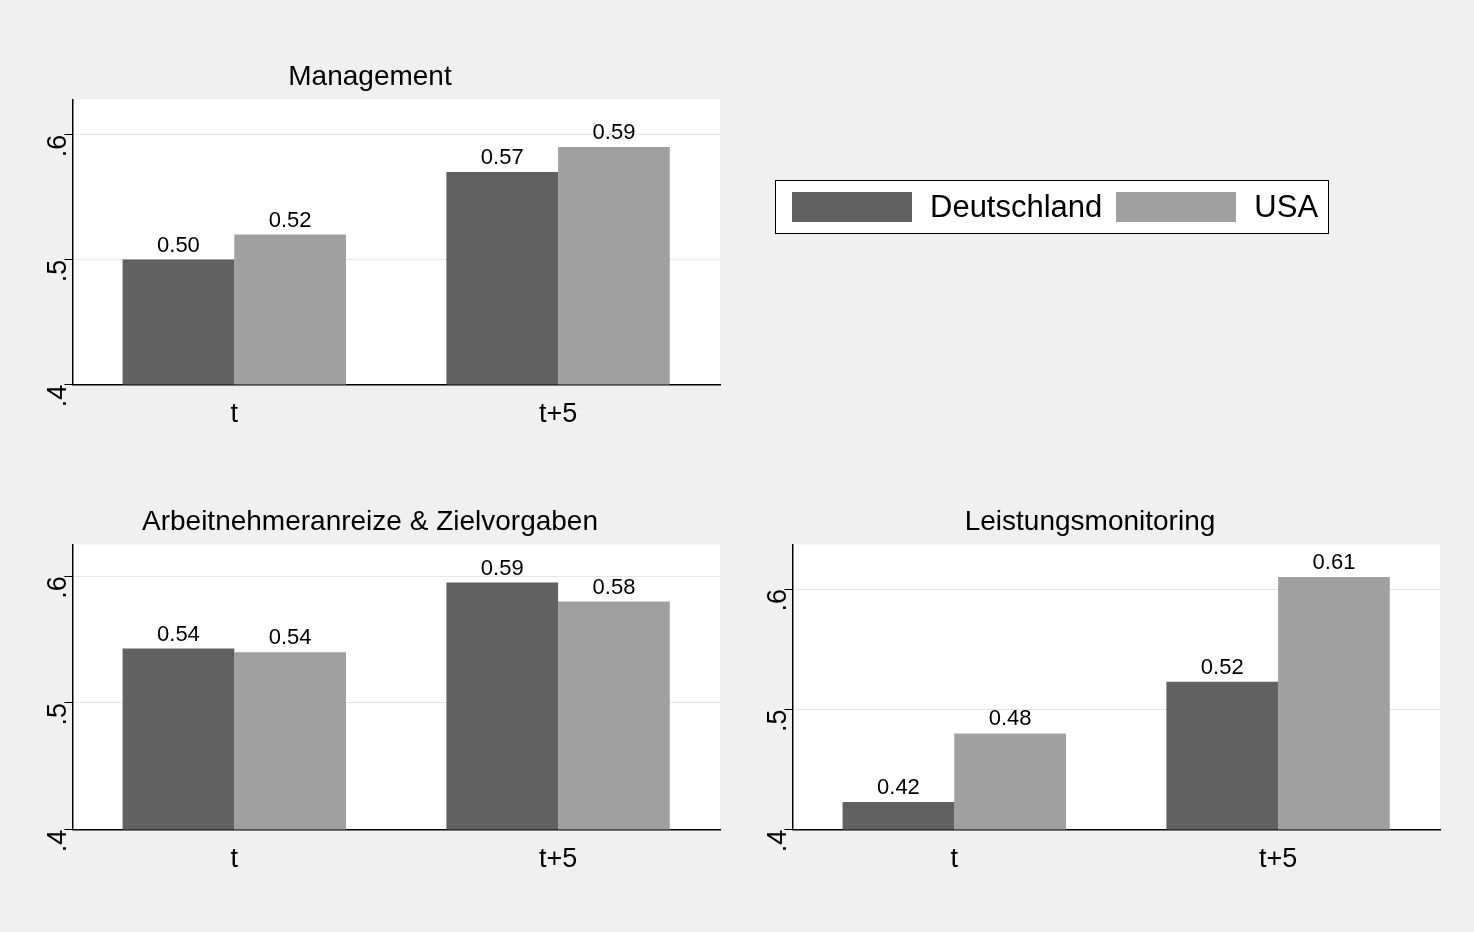  What do you see at coordinates (1286, 207) in the screenshot?
I see `legend-label: USA` at bounding box center [1286, 207].